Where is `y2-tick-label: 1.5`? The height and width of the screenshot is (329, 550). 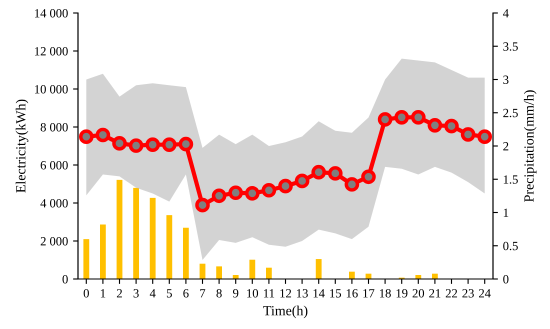 y2-tick-label: 1.5 is located at coordinates (511, 179).